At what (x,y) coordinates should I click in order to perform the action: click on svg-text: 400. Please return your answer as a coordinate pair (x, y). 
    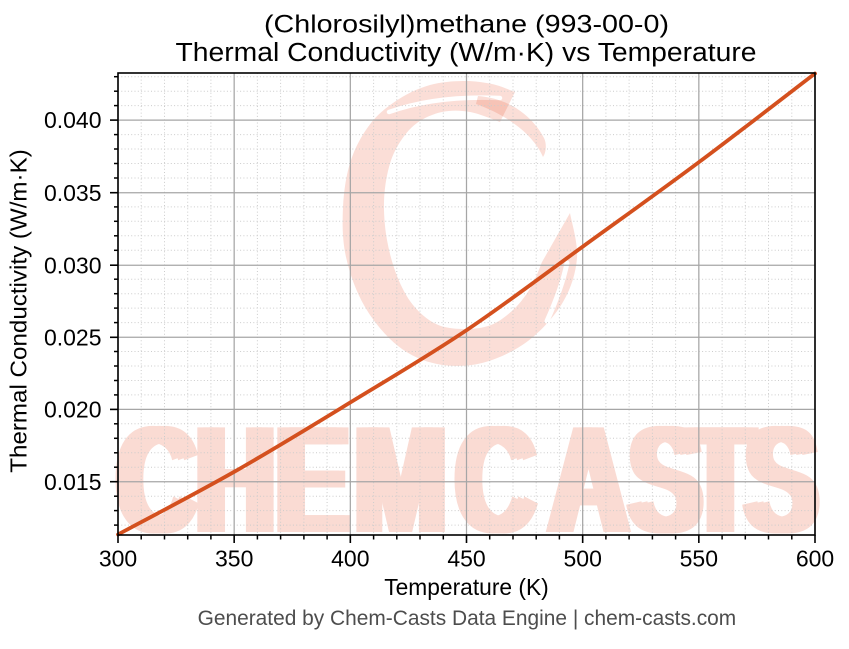
    Looking at the image, I should click on (350, 559).